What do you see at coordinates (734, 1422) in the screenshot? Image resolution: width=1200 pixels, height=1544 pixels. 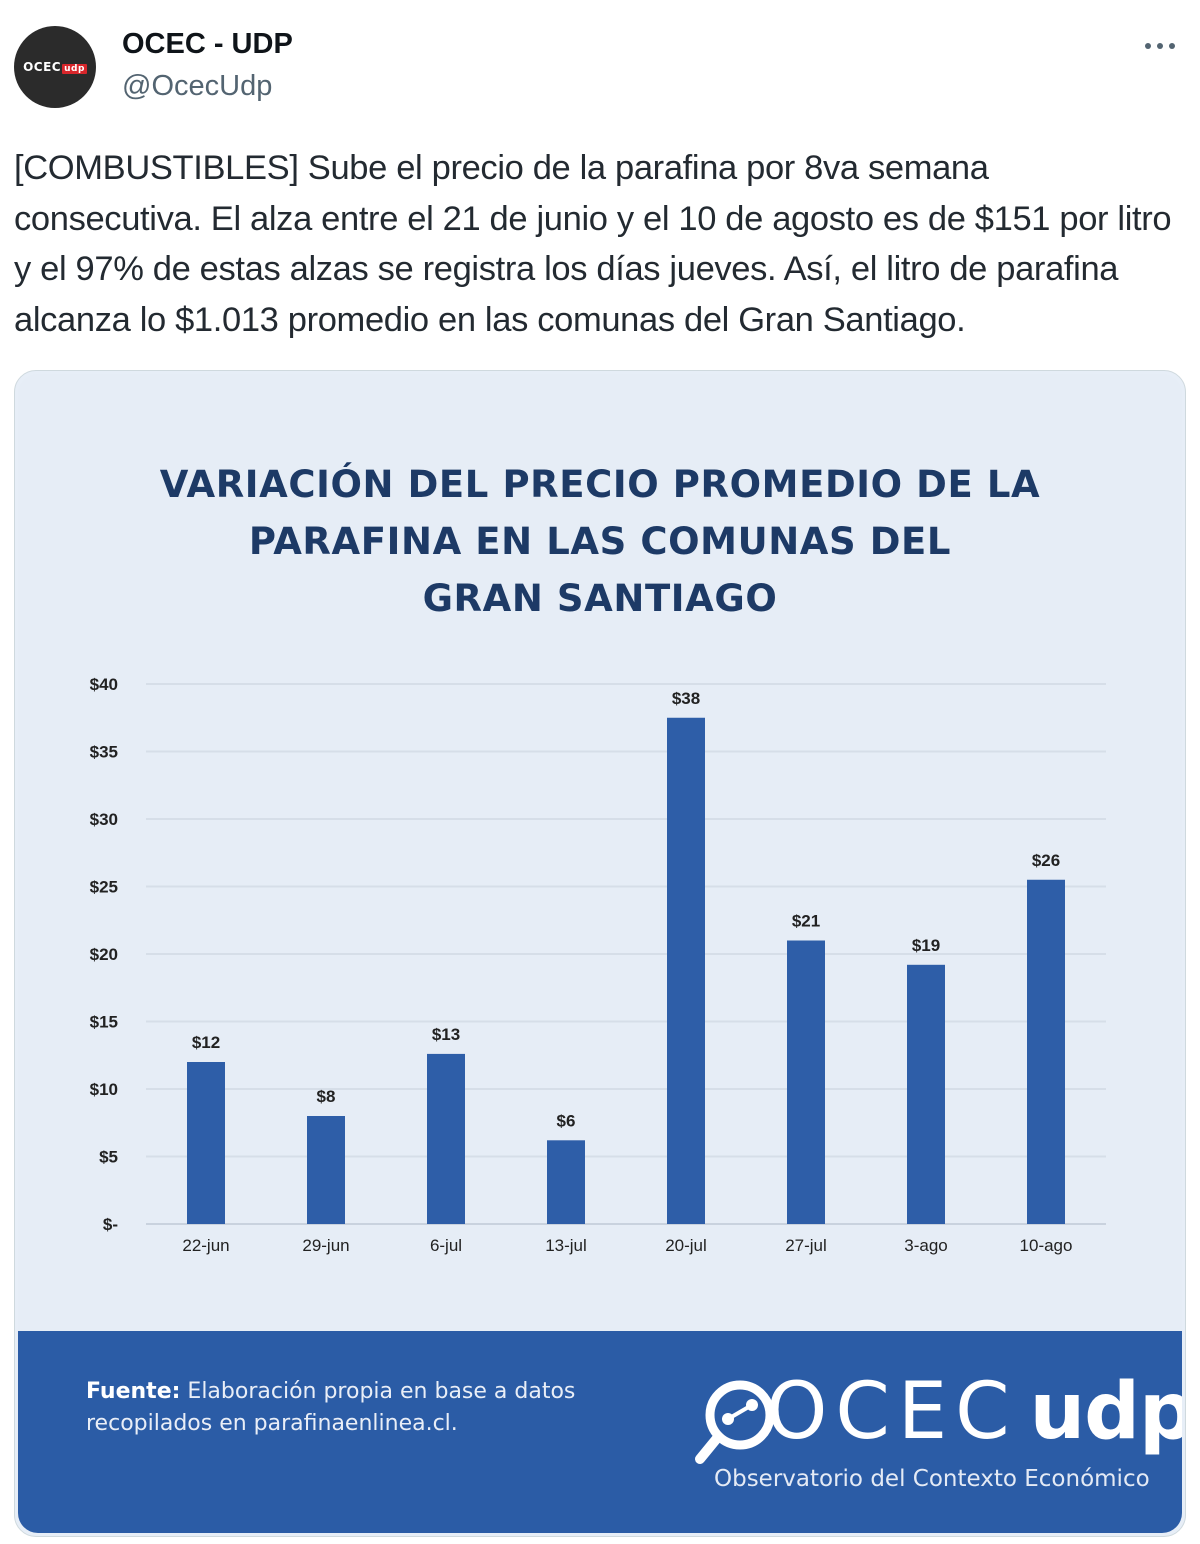 I see `magnifier-icon` at bounding box center [734, 1422].